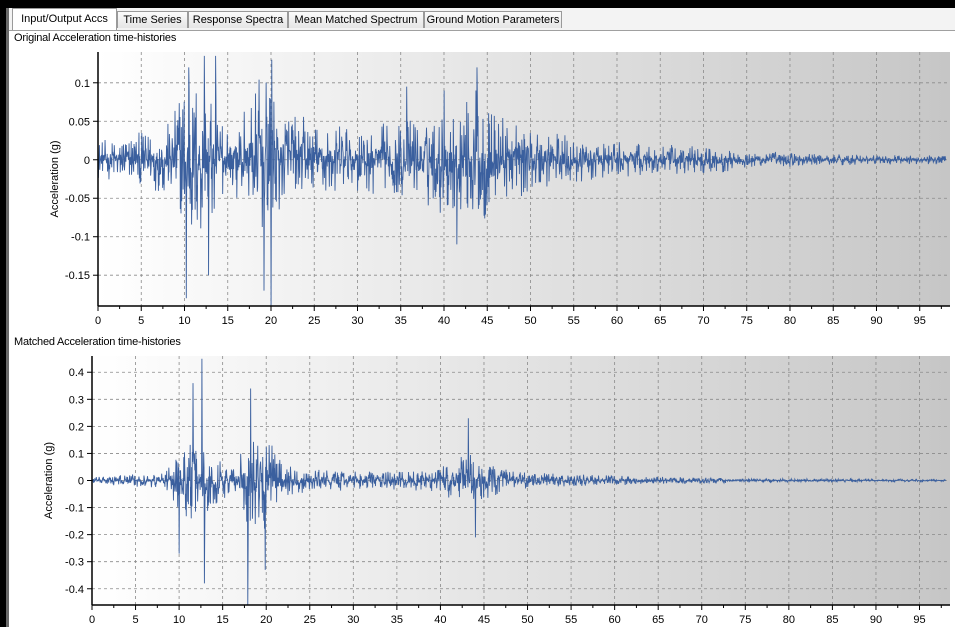 This screenshot has height=627, width=955. I want to click on y-tick-label: 0.3, so click(76, 400).